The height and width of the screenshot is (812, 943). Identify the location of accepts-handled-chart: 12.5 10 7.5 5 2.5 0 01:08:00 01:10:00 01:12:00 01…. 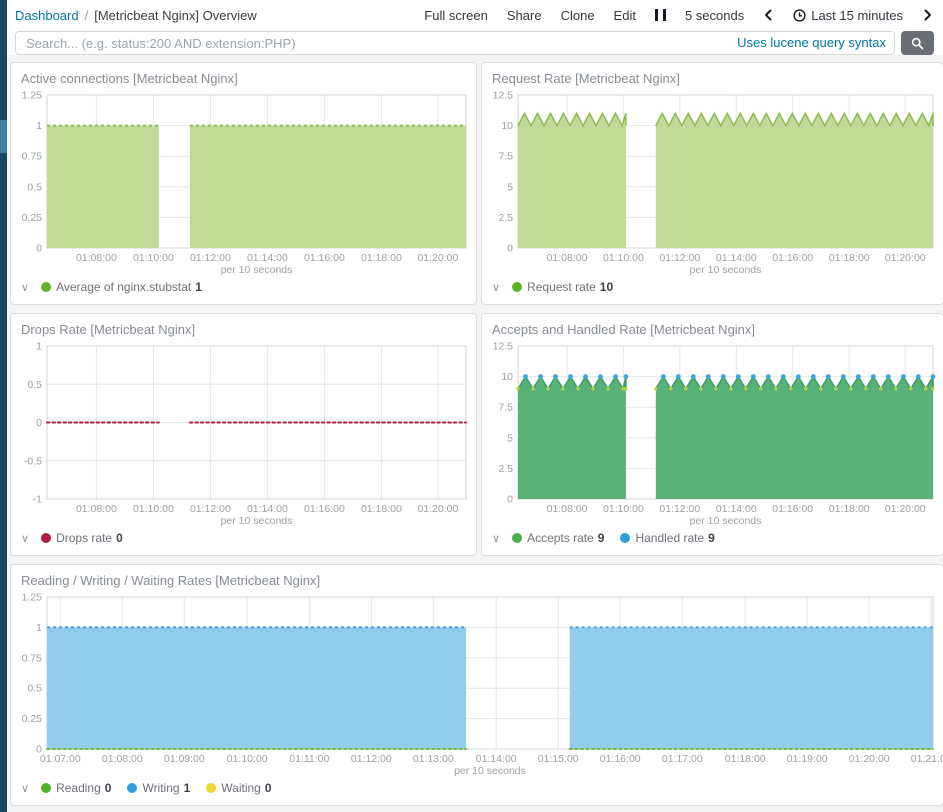
(712, 434).